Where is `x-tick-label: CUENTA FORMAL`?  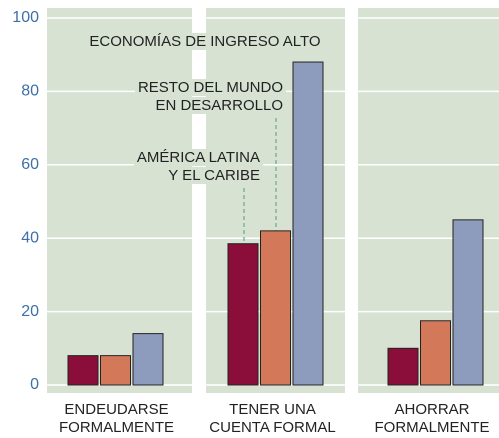
x-tick-label: CUENTA FORMAL is located at coordinates (272, 427).